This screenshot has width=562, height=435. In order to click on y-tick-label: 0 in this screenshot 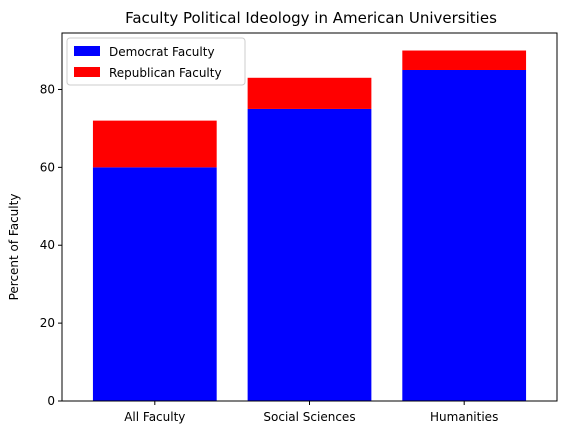, I will do `click(51, 401)`.